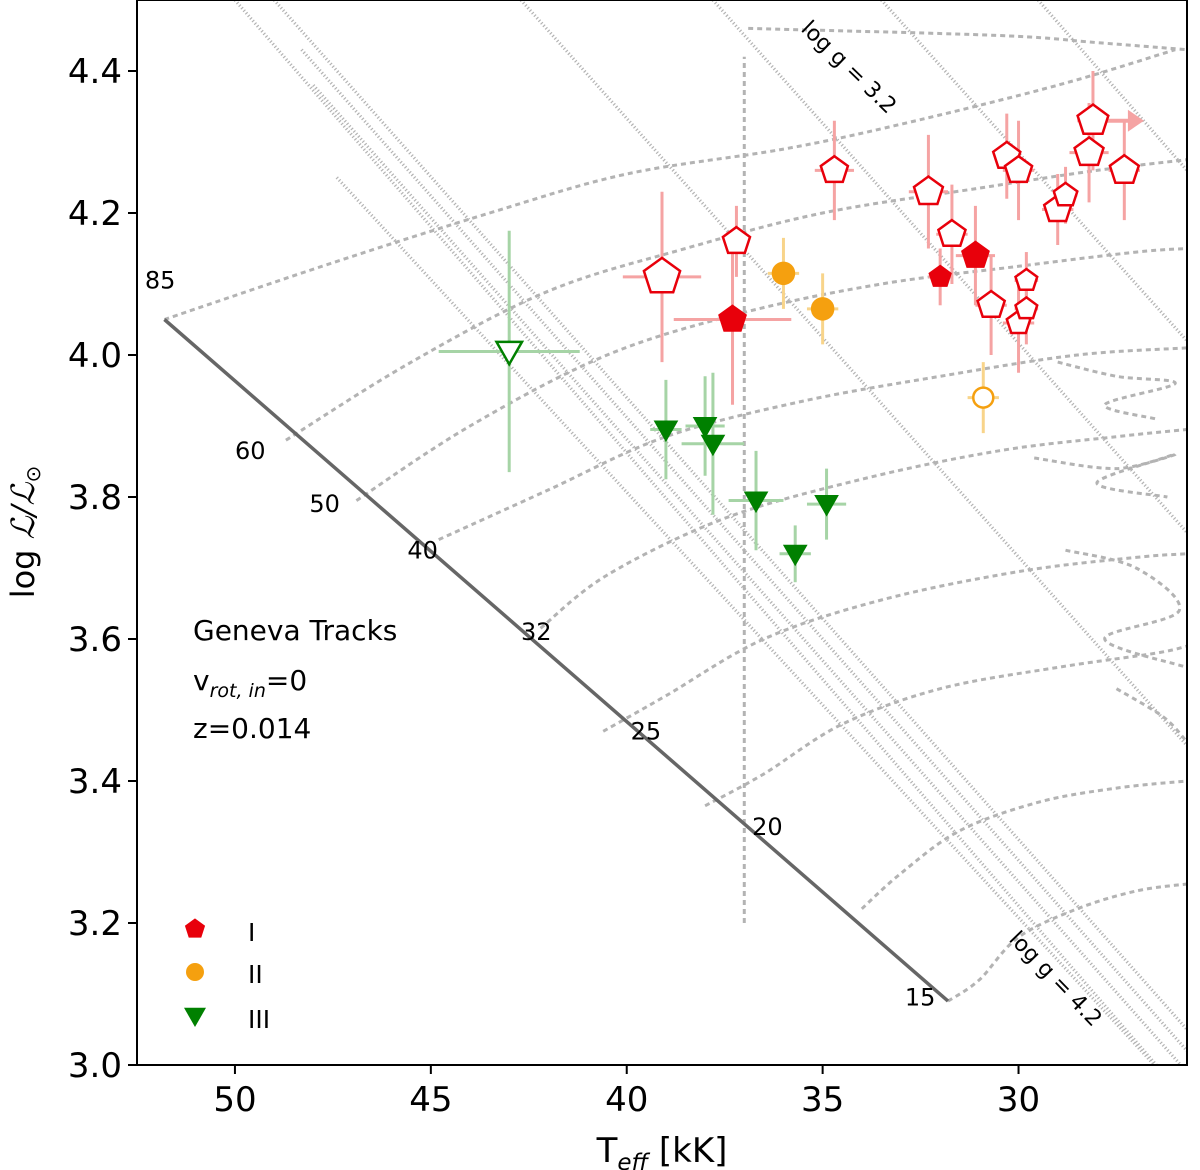  What do you see at coordinates (422, 550) in the screenshot?
I see `mass-label-40: 40` at bounding box center [422, 550].